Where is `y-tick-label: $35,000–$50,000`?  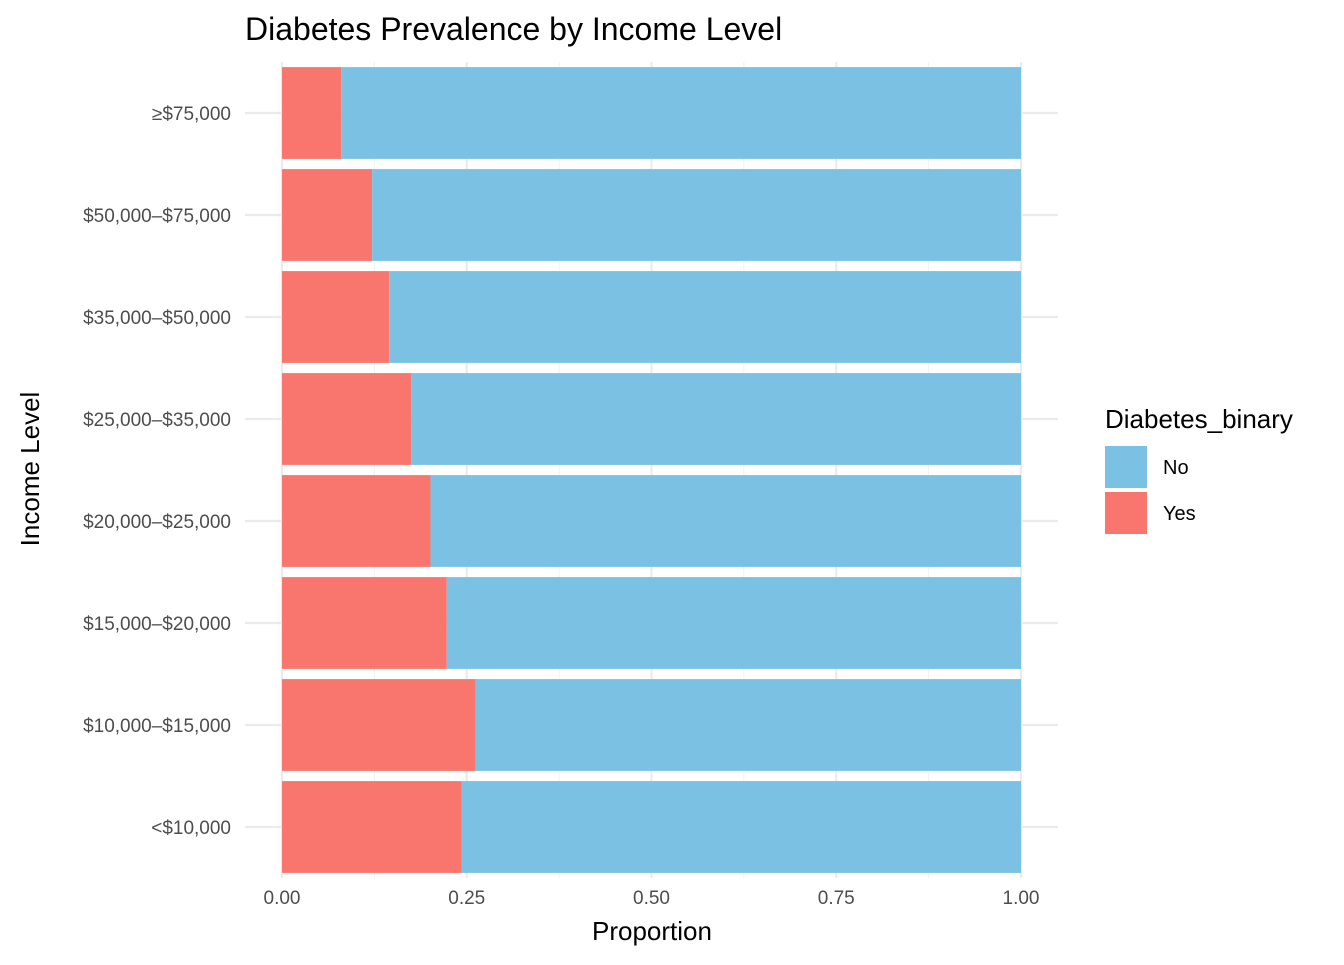
y-tick-label: $35,000–$50,000 is located at coordinates (157, 318).